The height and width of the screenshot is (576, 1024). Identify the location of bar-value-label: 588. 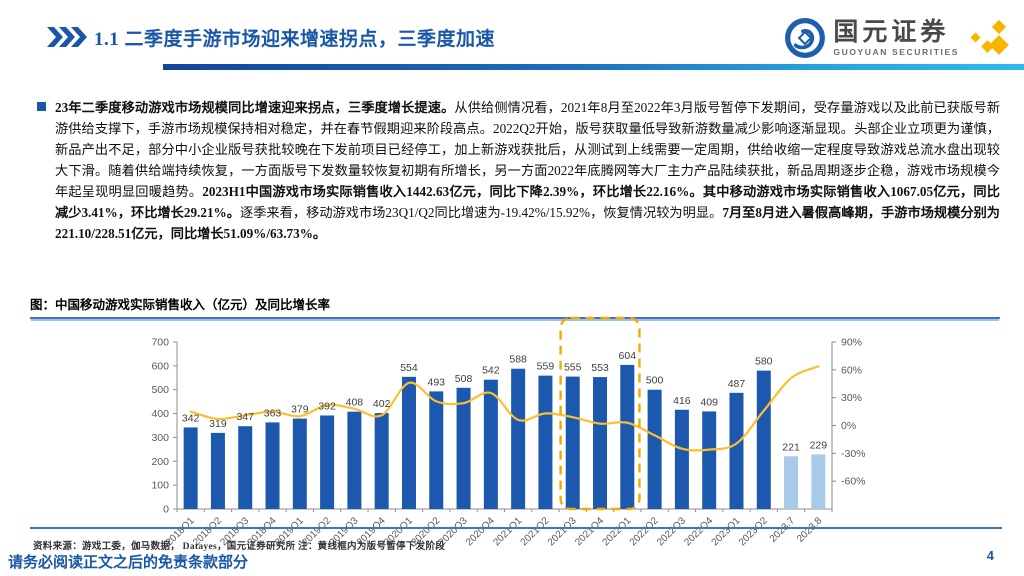
(518, 360).